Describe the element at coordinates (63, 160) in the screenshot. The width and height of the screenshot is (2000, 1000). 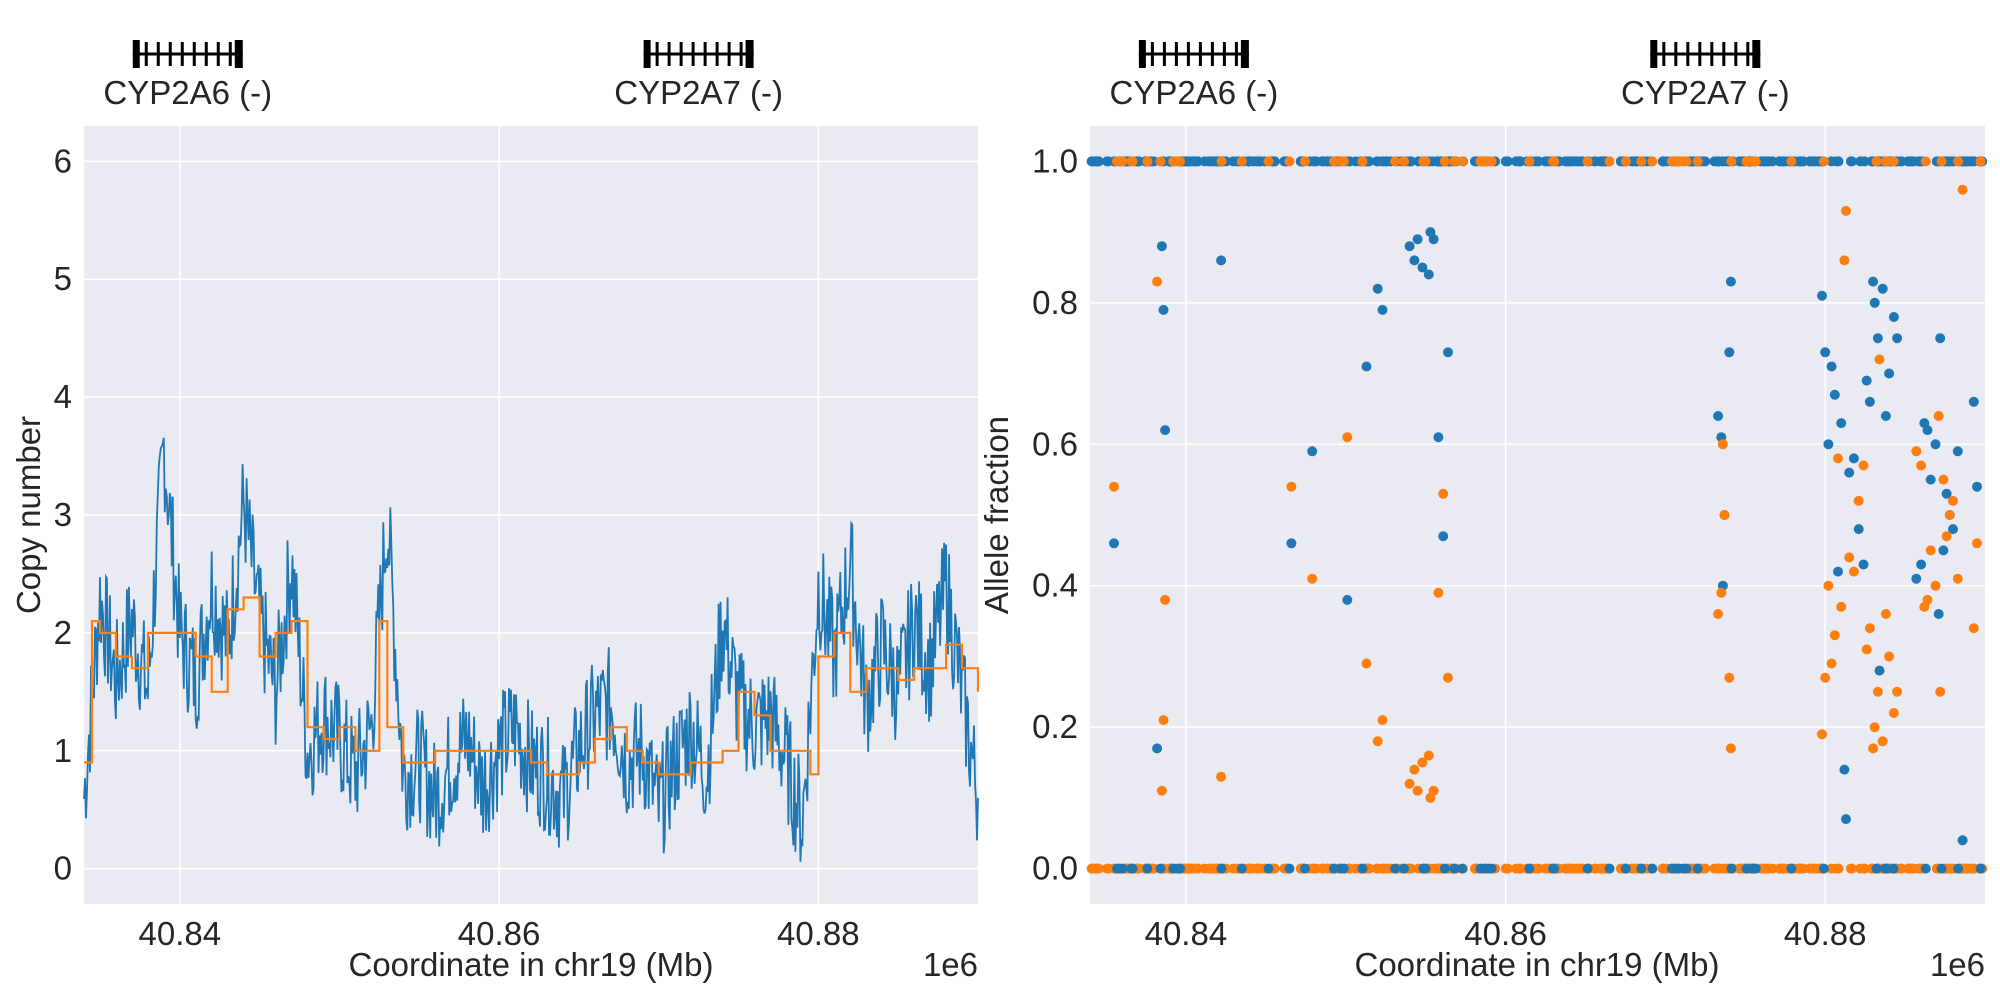
I see `y-tick-label: 6` at that location.